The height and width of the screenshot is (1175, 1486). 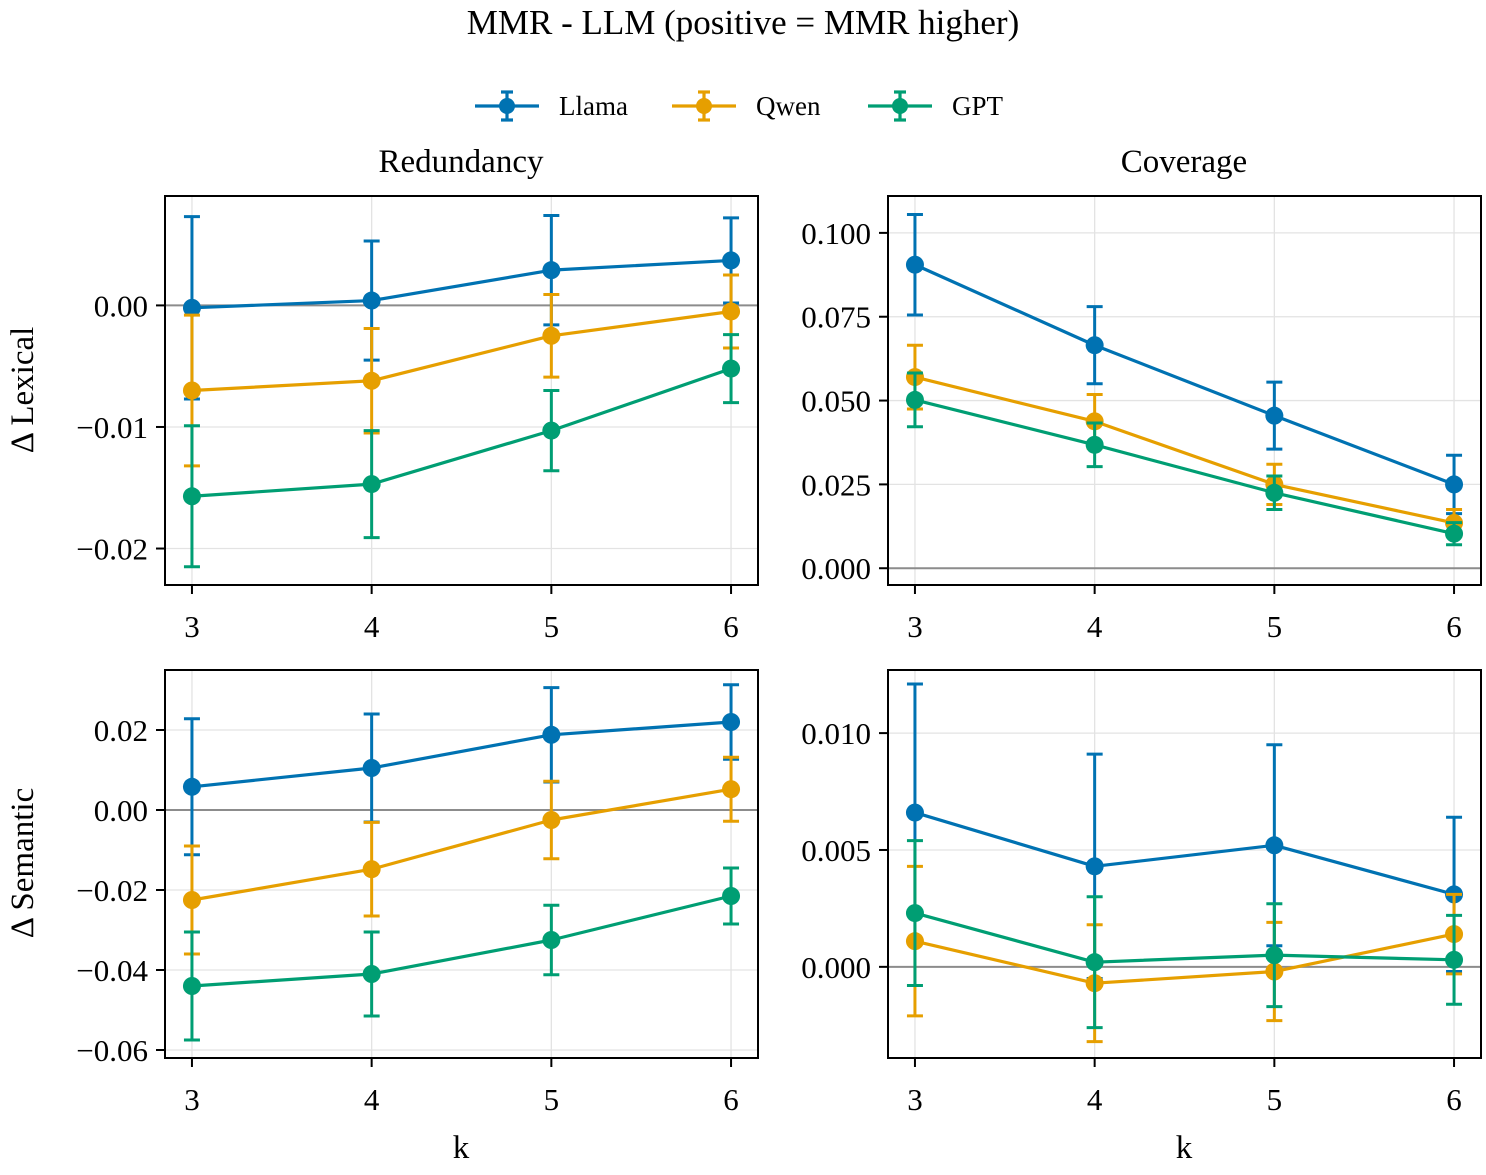 I want to click on legend-label-gpt: GPT, so click(x=978, y=106).